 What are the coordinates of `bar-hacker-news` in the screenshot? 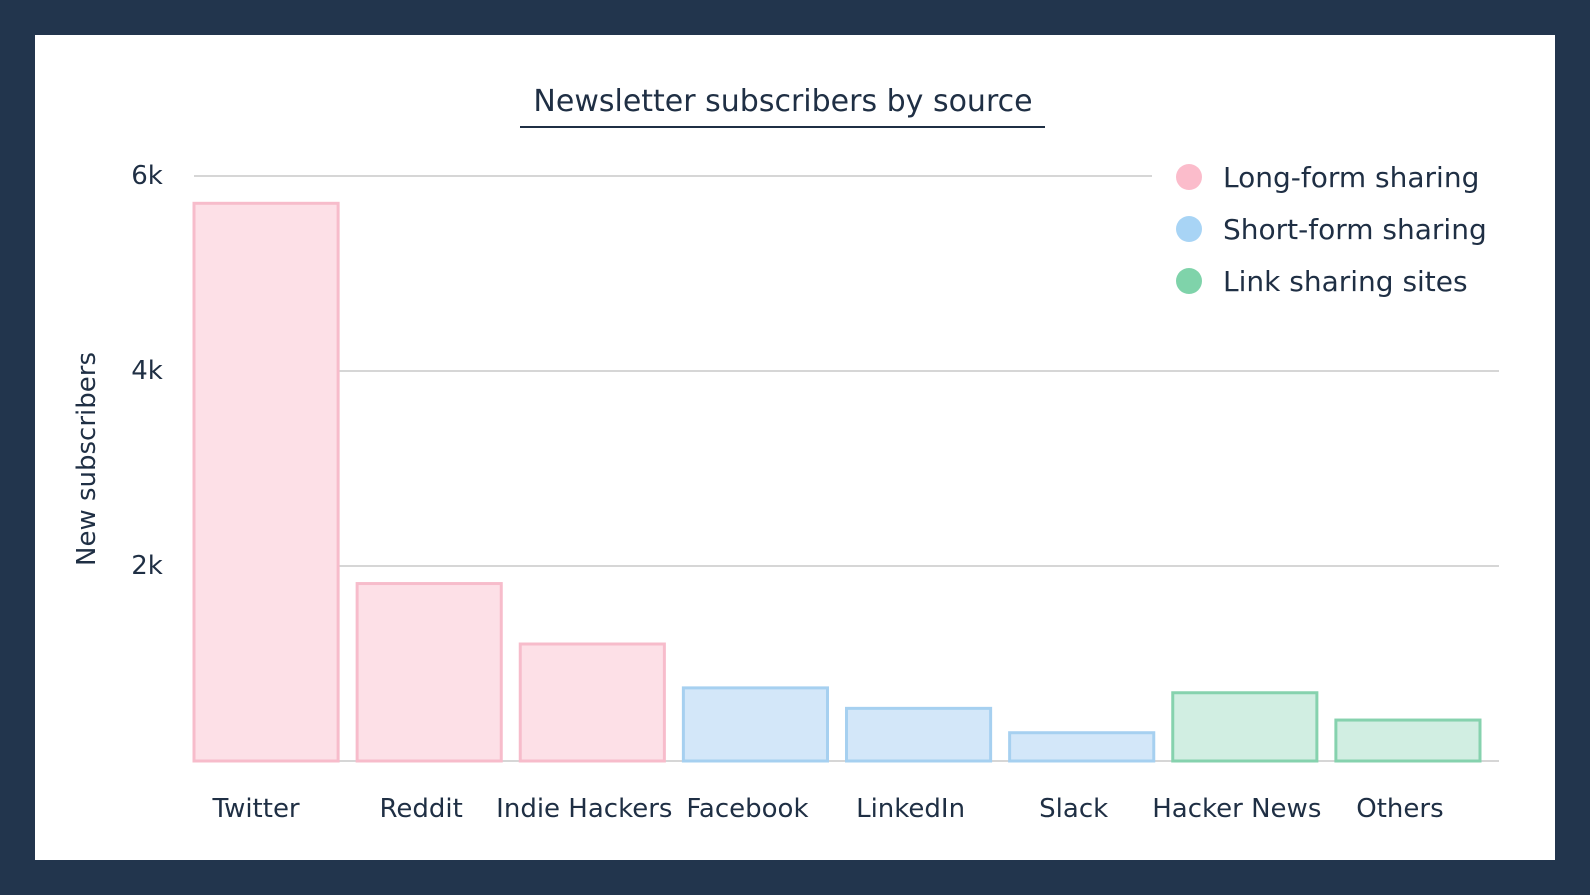 It's located at (1245, 727).